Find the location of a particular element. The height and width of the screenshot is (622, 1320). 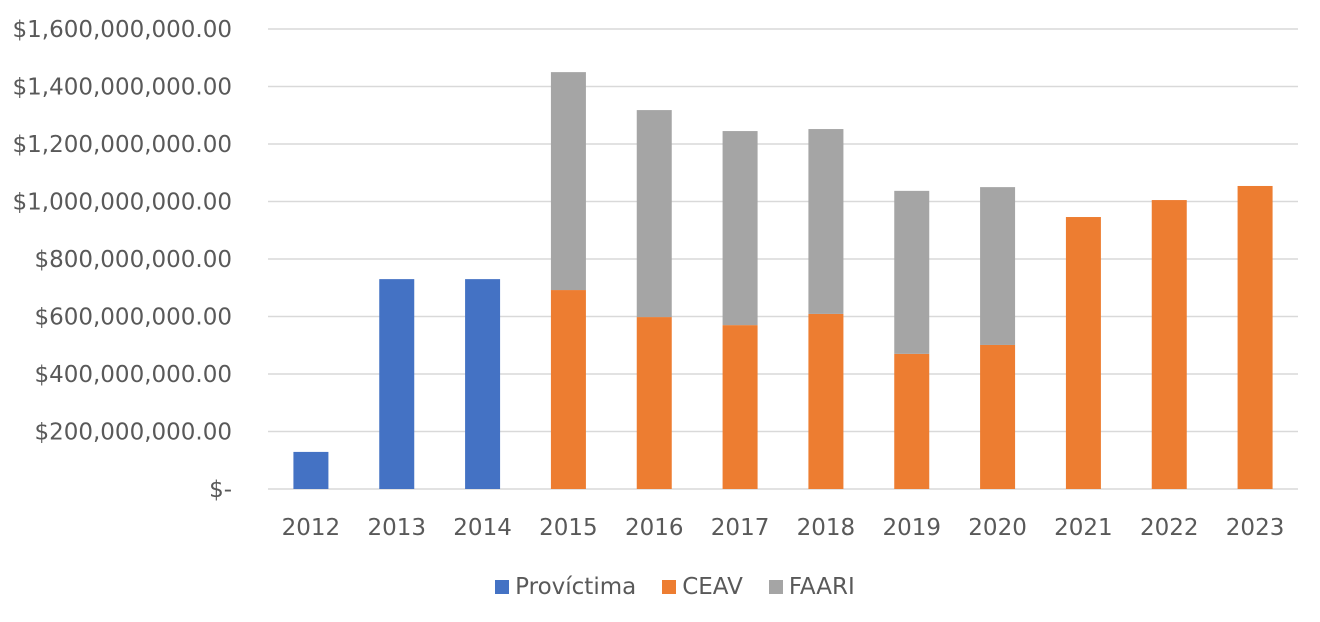

x-tick-label: 2021 is located at coordinates (1083, 528).